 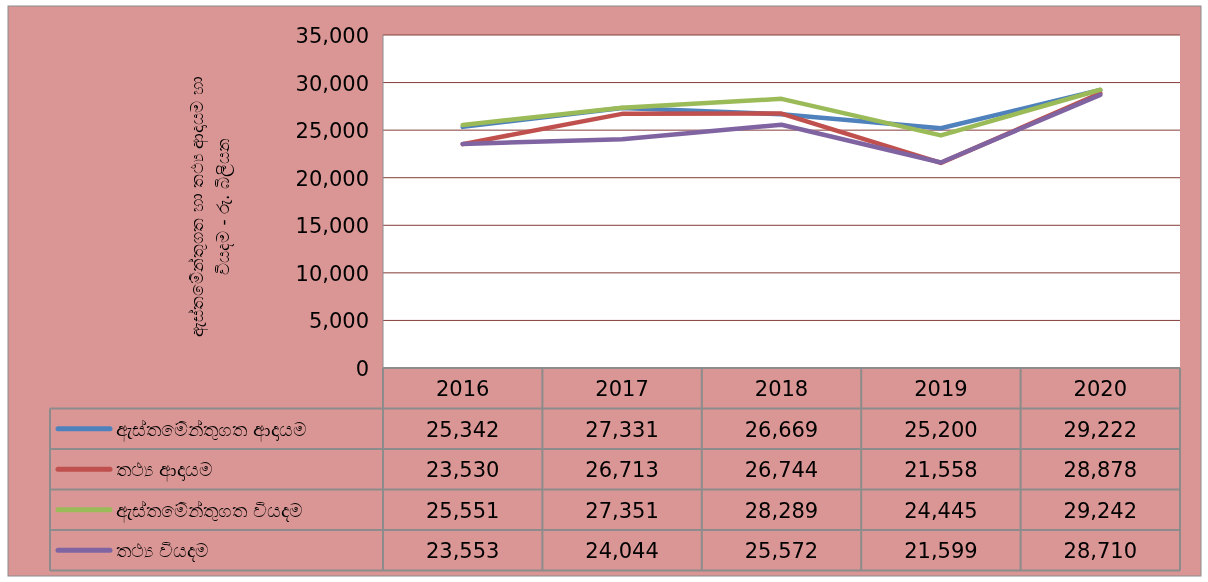 What do you see at coordinates (622, 429) in the screenshot?
I see `data-label: 27,331` at bounding box center [622, 429].